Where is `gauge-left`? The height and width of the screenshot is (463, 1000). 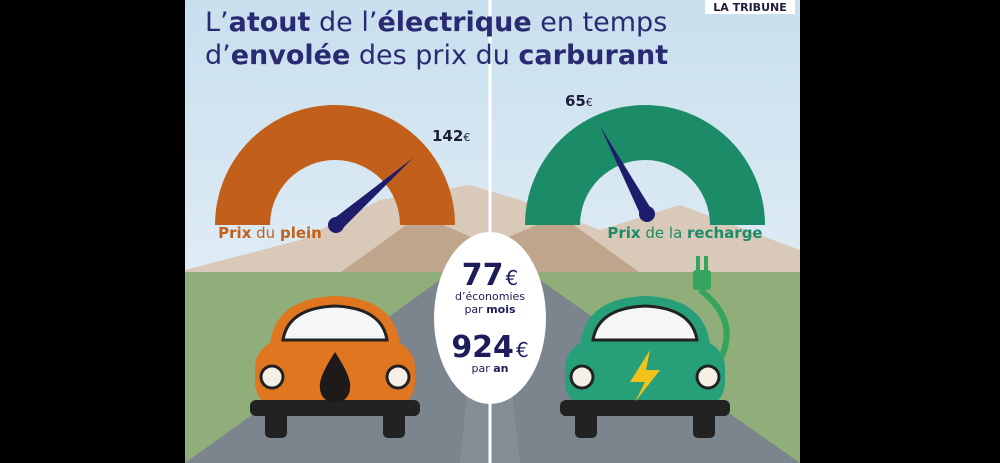
gauge-left is located at coordinates (335, 165).